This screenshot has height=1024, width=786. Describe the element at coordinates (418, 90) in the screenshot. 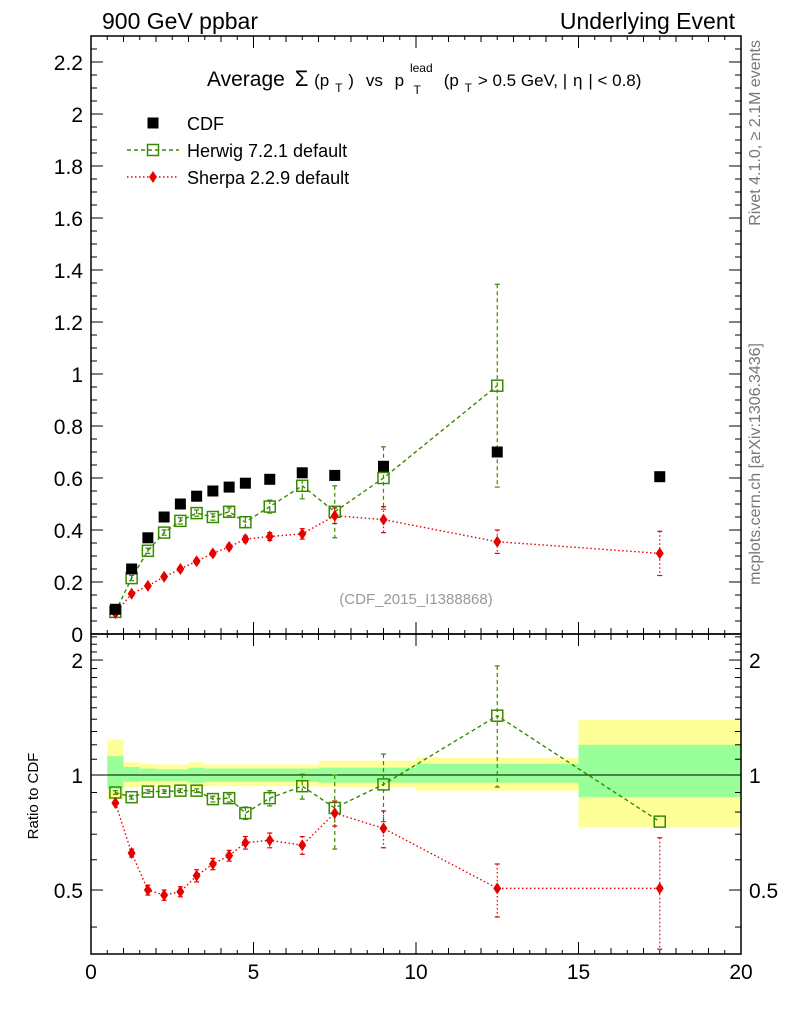

I see `title-t-sub-2: T` at that location.